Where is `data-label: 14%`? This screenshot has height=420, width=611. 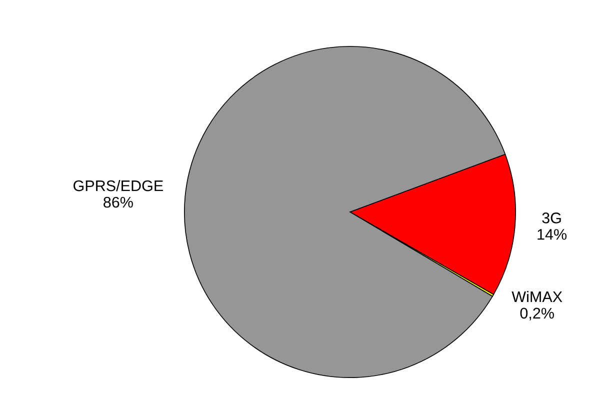
data-label: 14% is located at coordinates (552, 234).